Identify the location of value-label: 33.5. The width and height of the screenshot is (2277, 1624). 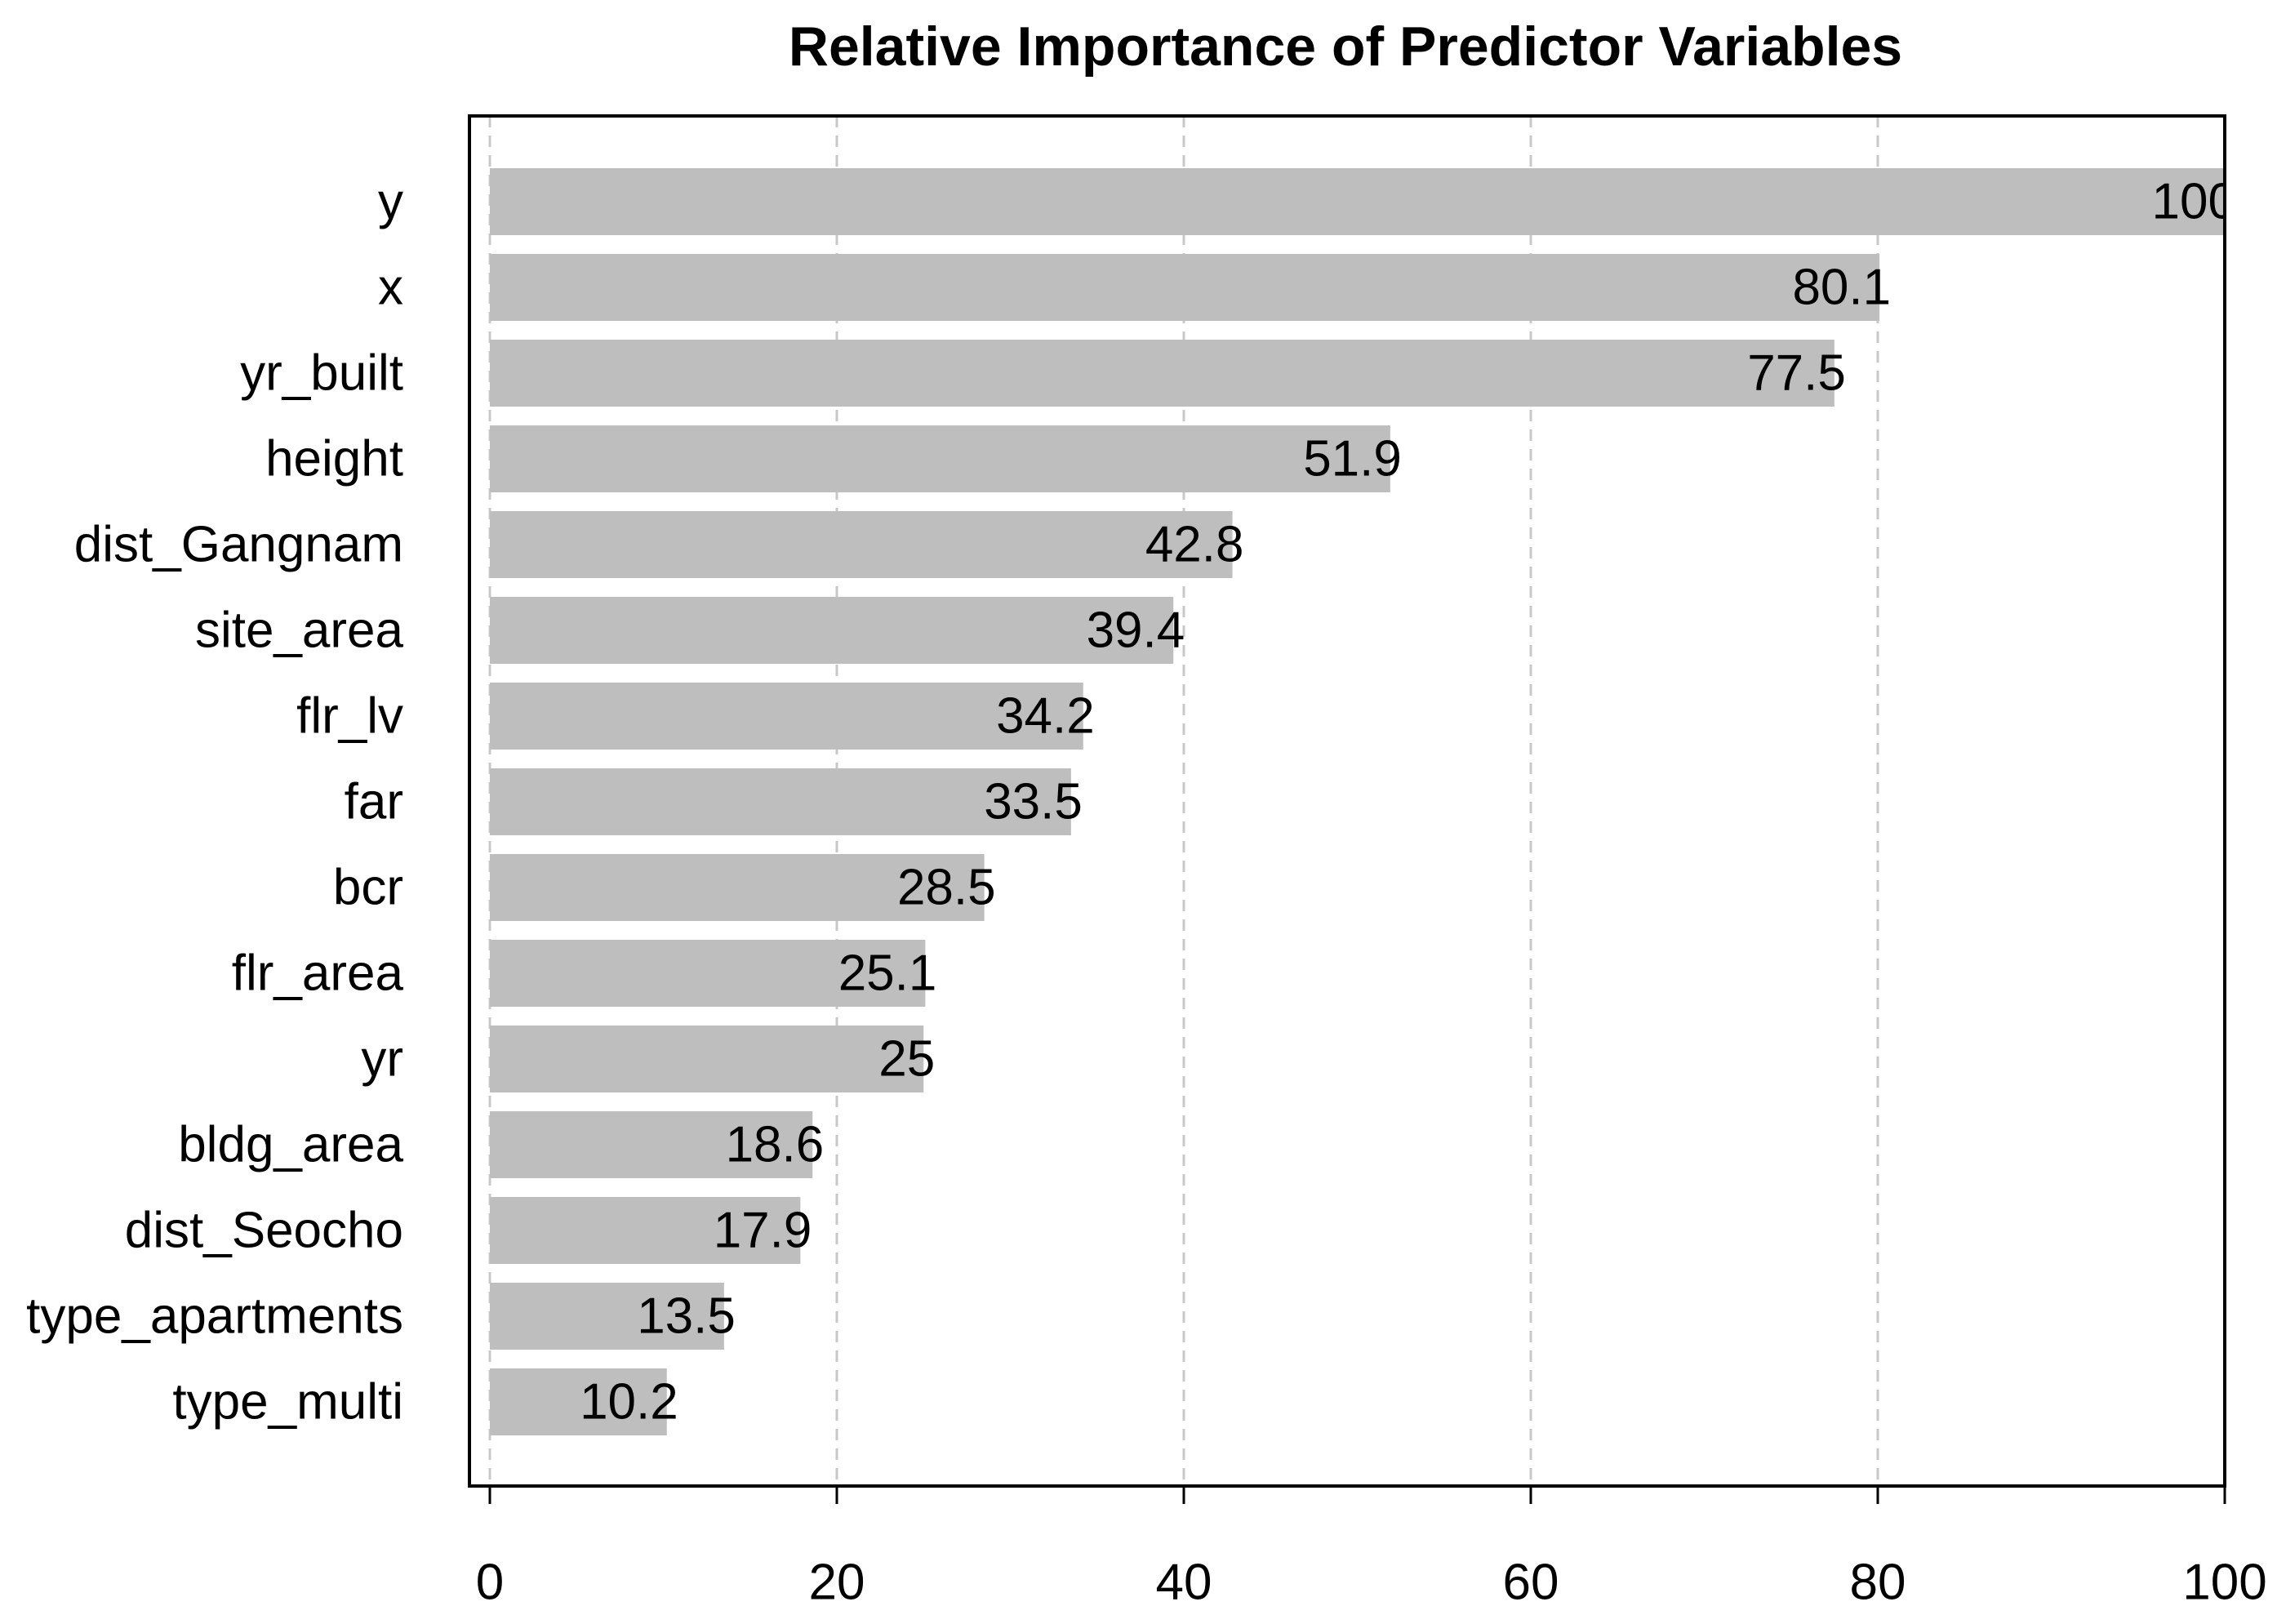
(1033, 801).